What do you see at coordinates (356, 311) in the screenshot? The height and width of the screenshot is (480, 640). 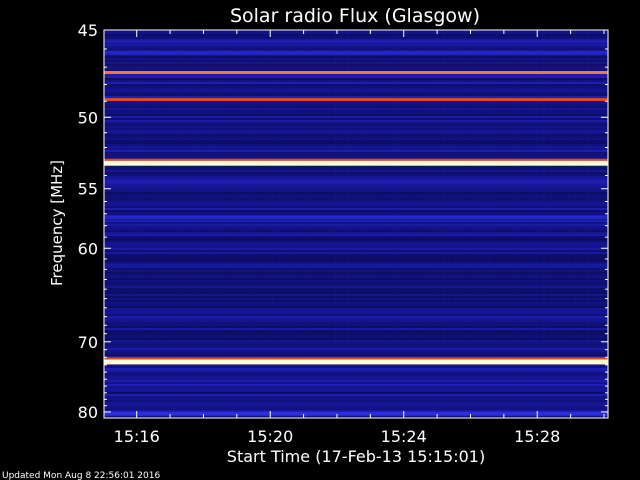 I see `band-66-4mhz` at bounding box center [356, 311].